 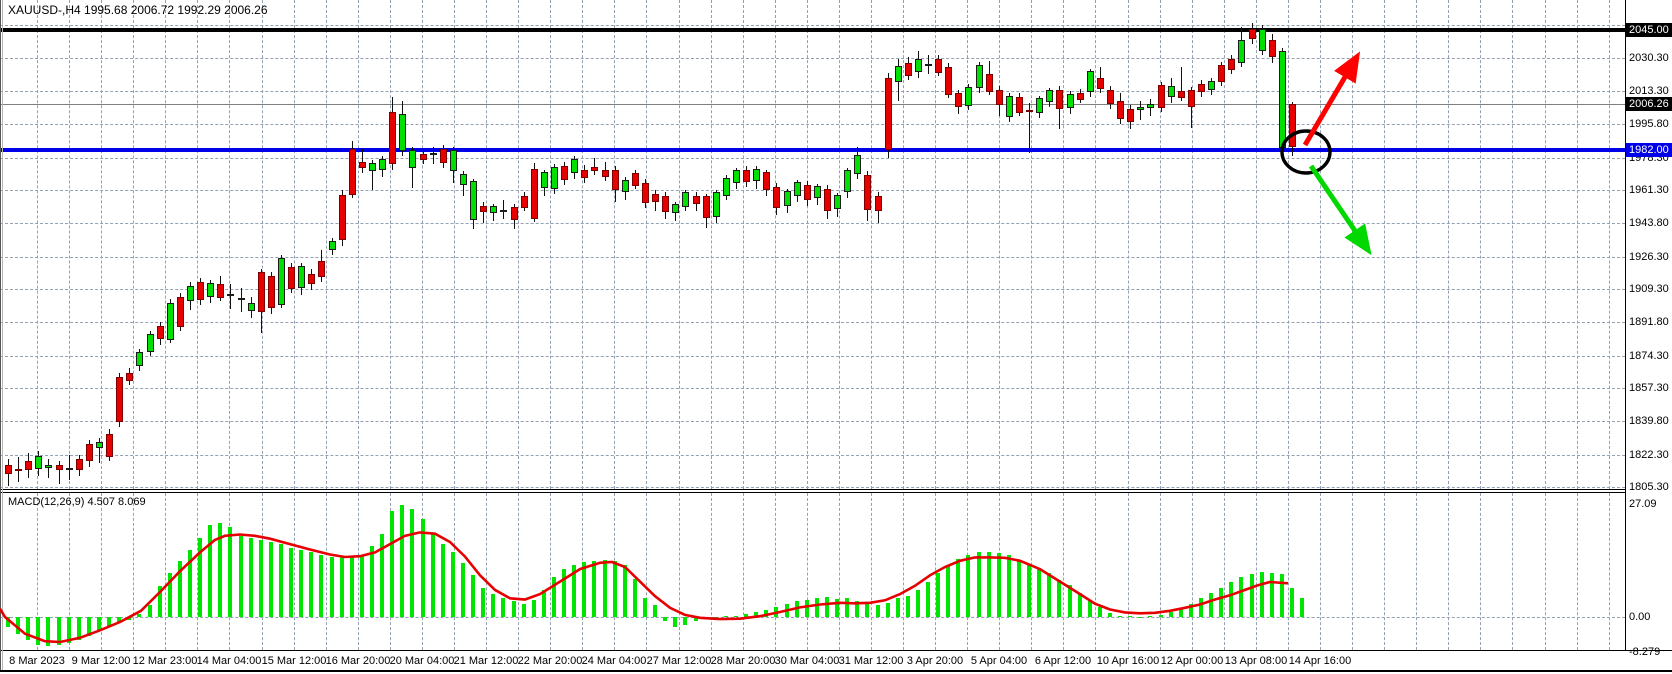 I want to click on current-price-line, so click(x=812, y=104).